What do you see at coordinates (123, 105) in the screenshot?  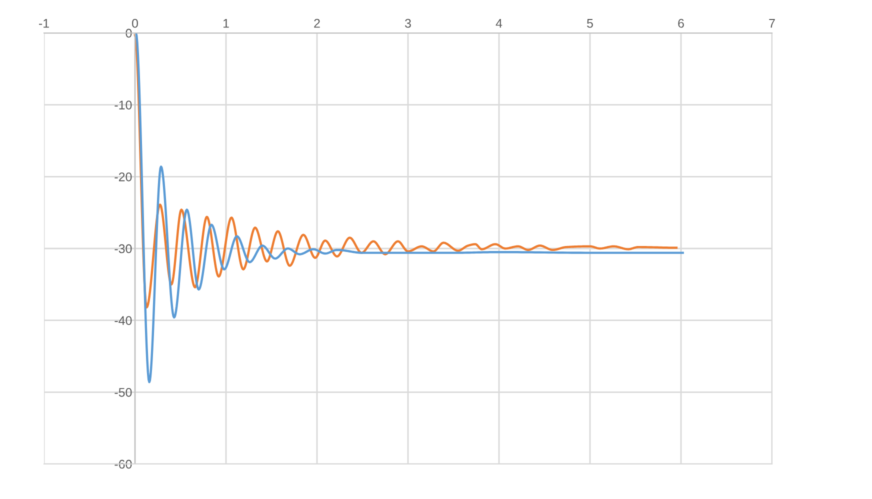 I see `y-tick-label: -10` at bounding box center [123, 105].